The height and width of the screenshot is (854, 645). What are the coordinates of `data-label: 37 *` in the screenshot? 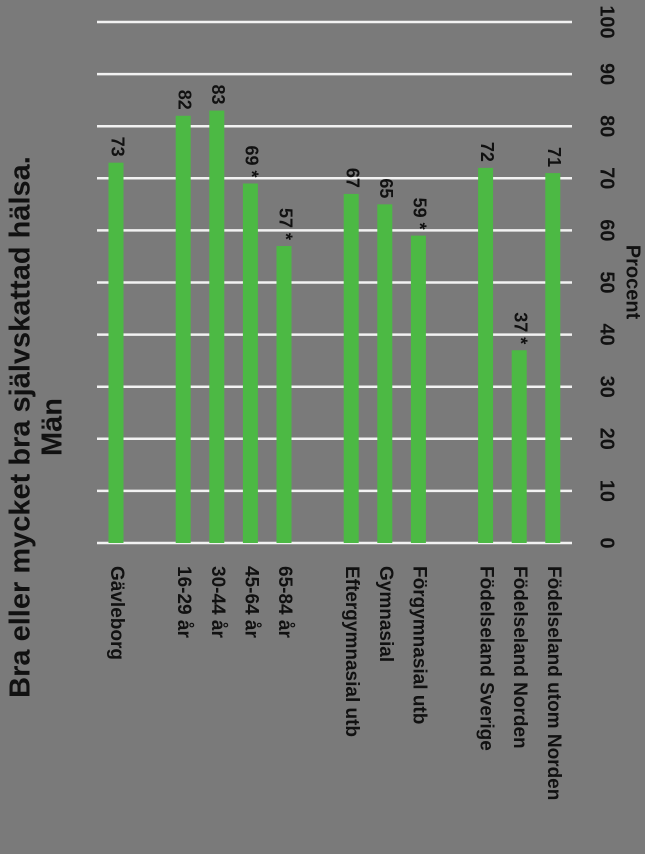 It's located at (520, 328).